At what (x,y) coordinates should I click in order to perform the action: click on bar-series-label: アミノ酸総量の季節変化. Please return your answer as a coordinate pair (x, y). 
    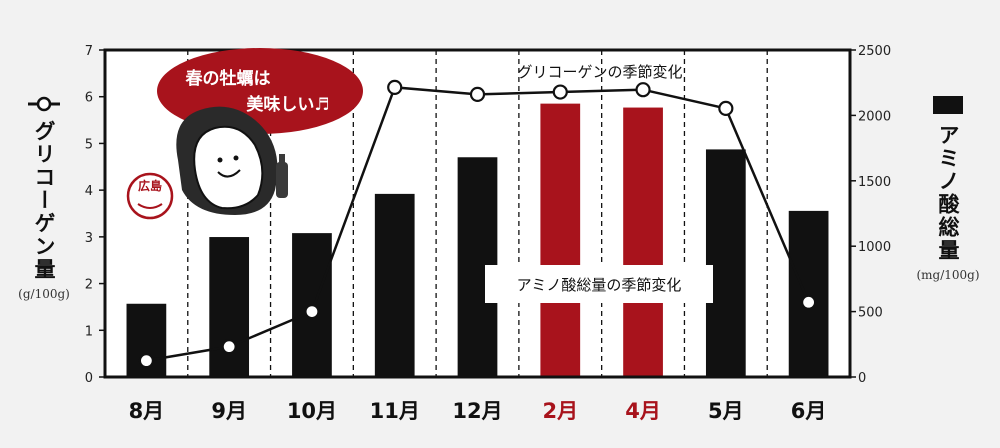
    Looking at the image, I should click on (599, 285).